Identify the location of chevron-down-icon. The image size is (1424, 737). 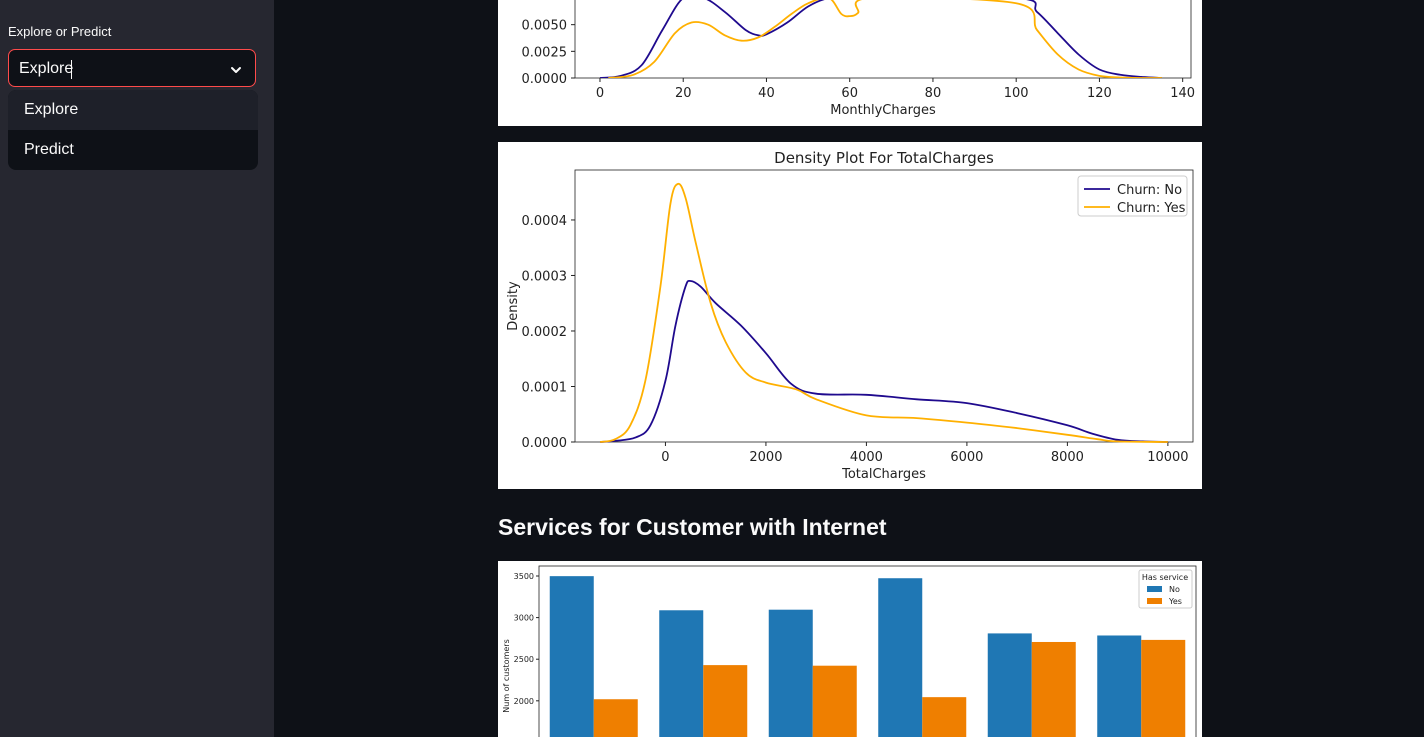
(236, 71).